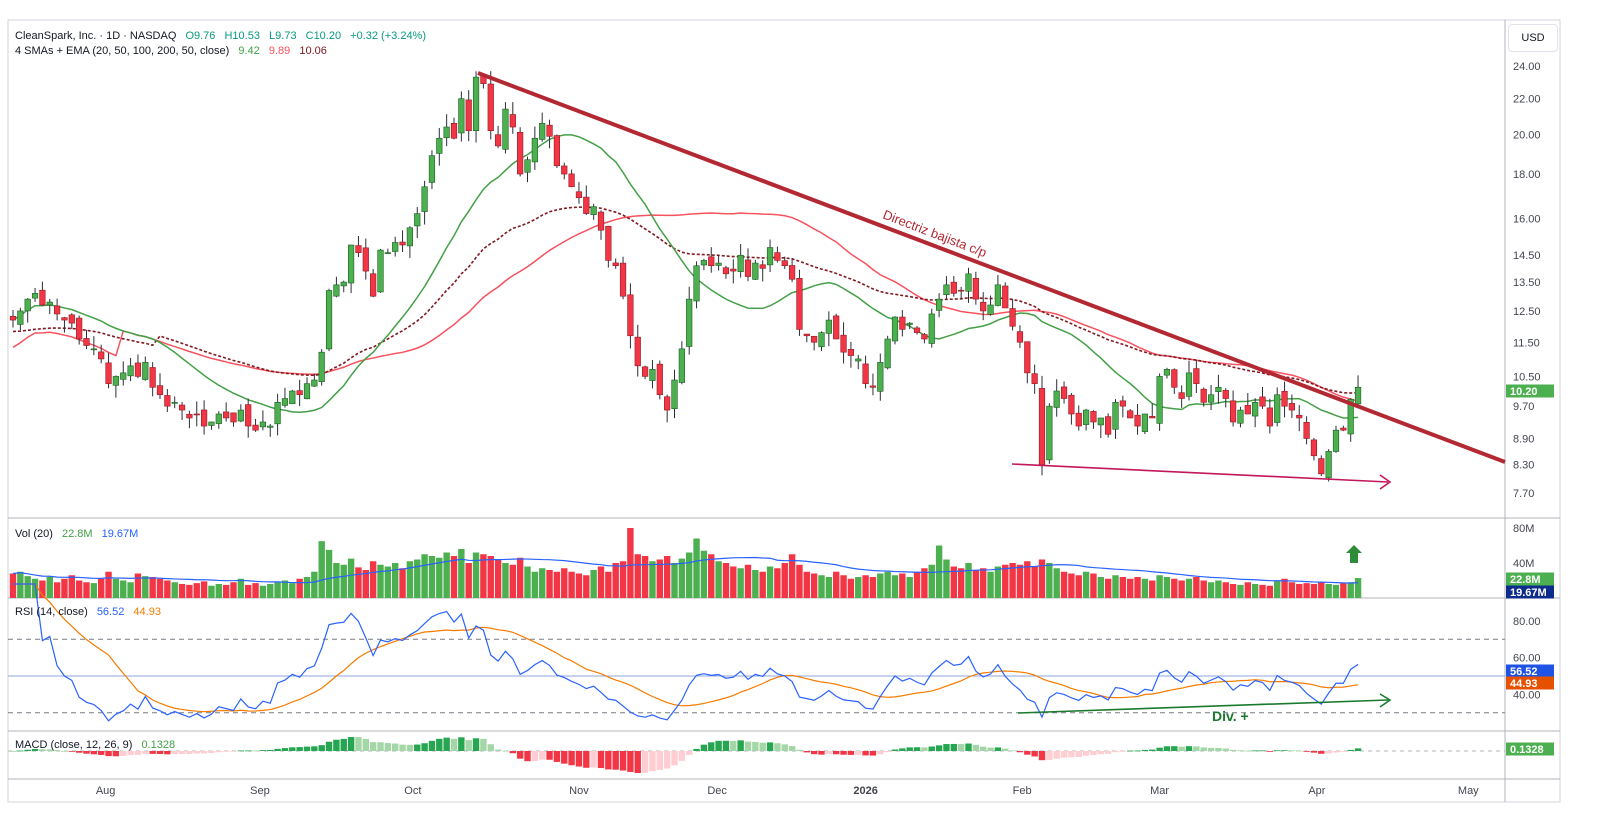 Image resolution: width=1600 pixels, height=837 pixels. I want to click on currency-button: USD, so click(1533, 38).